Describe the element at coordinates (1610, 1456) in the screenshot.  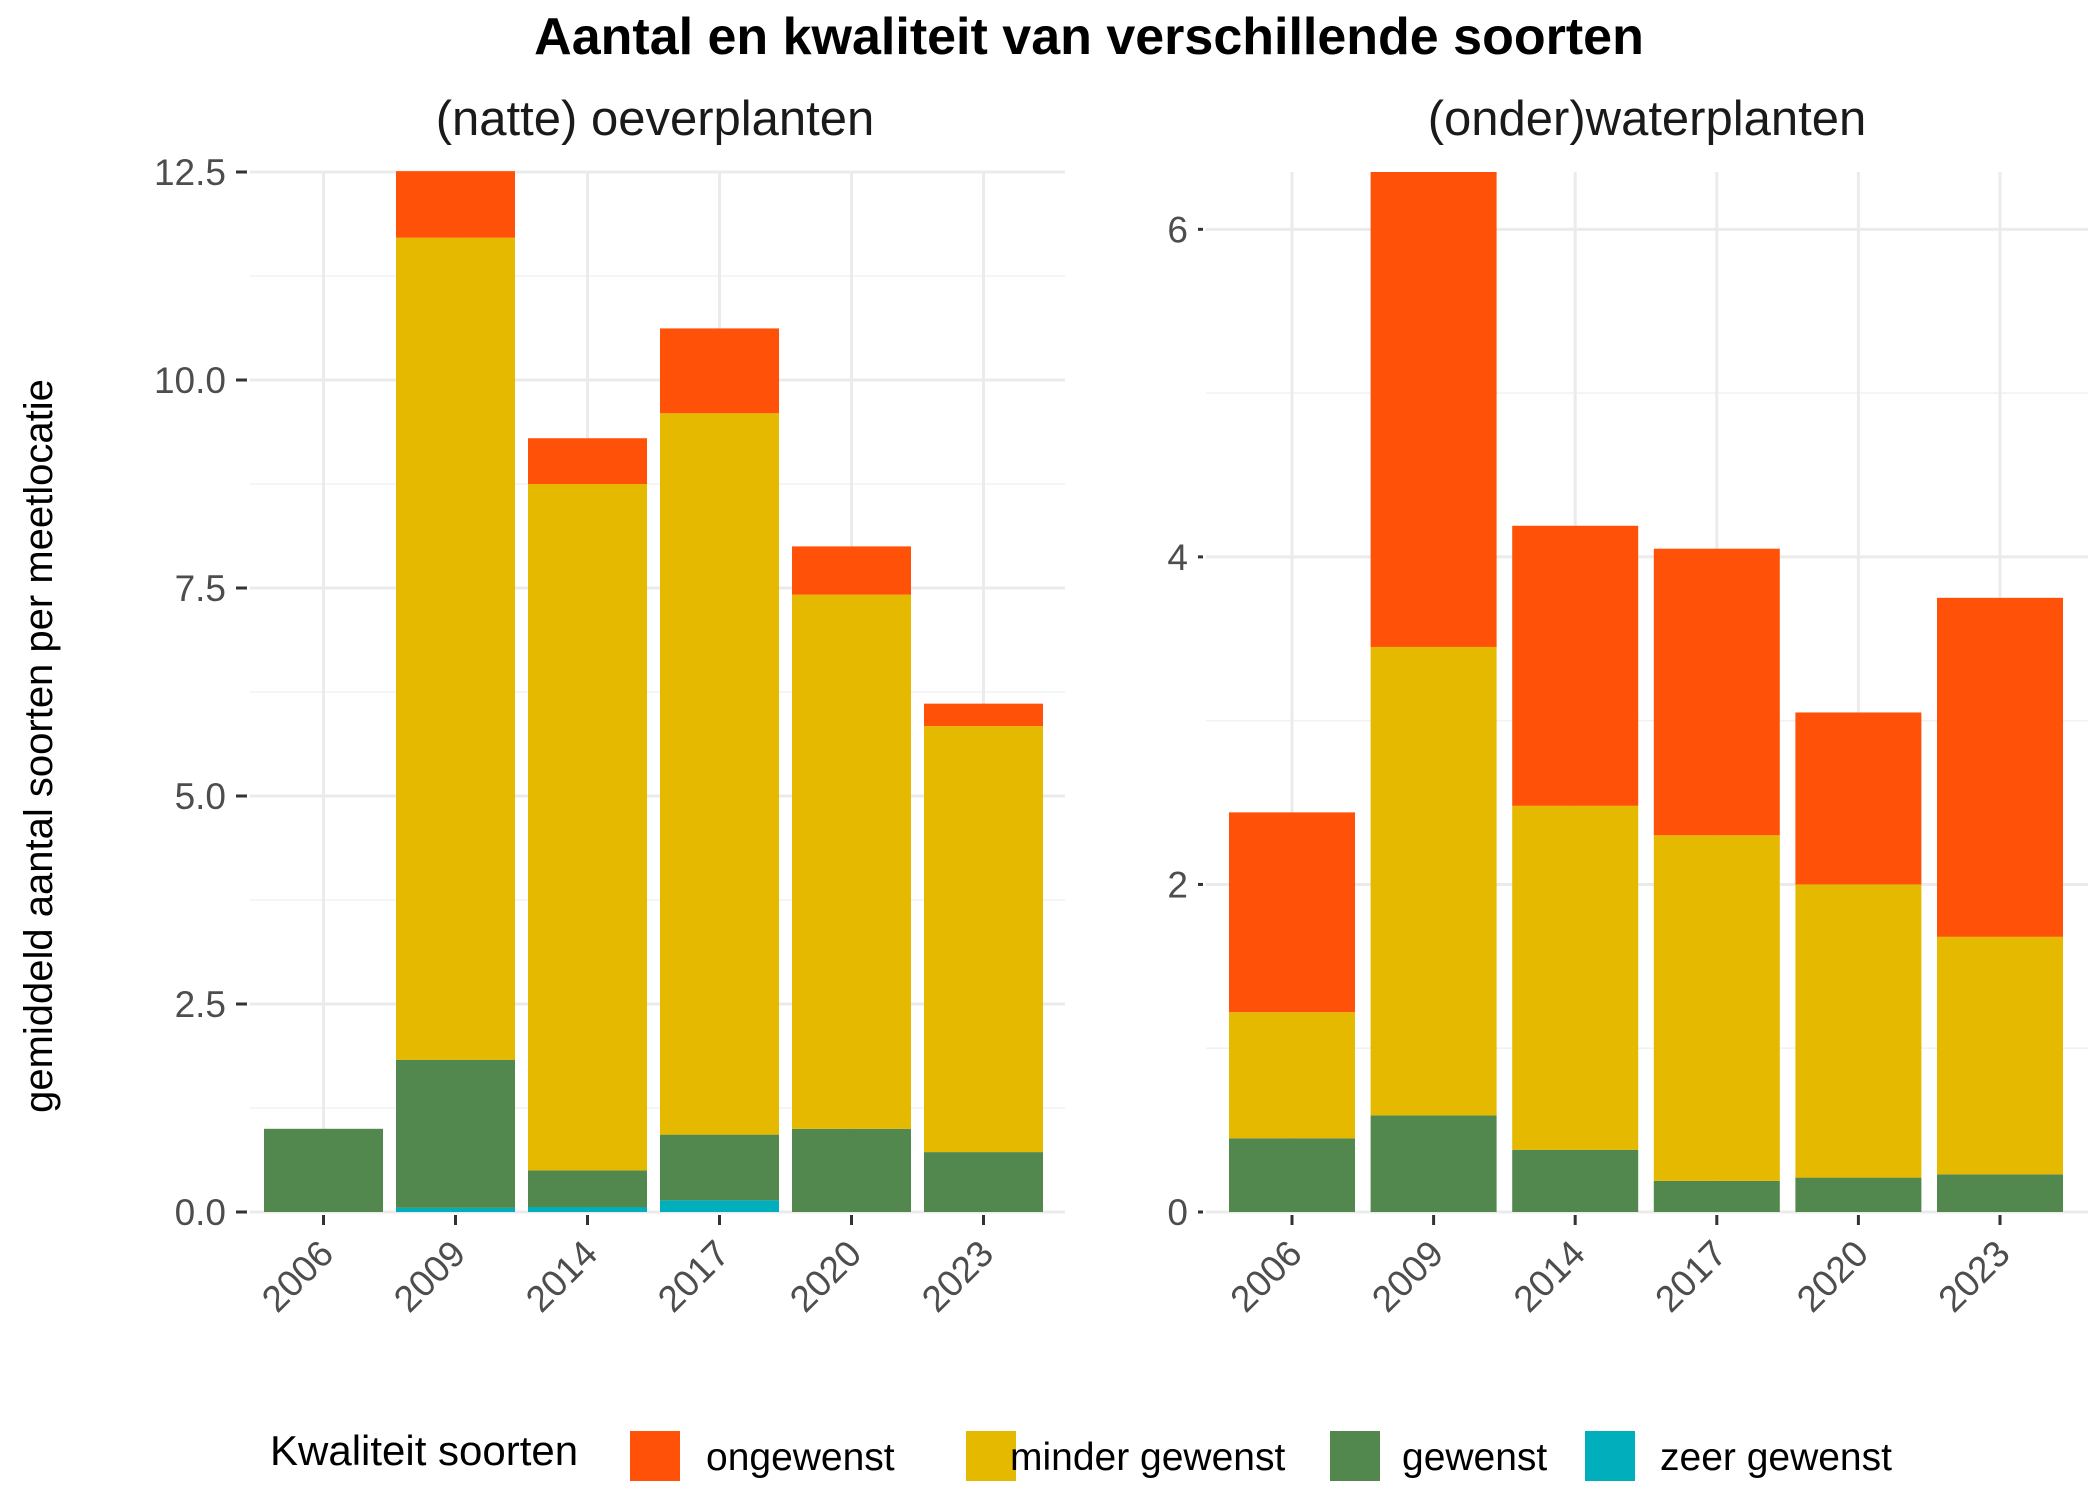
I see `legend-swatch-zeer-gewenst` at that location.